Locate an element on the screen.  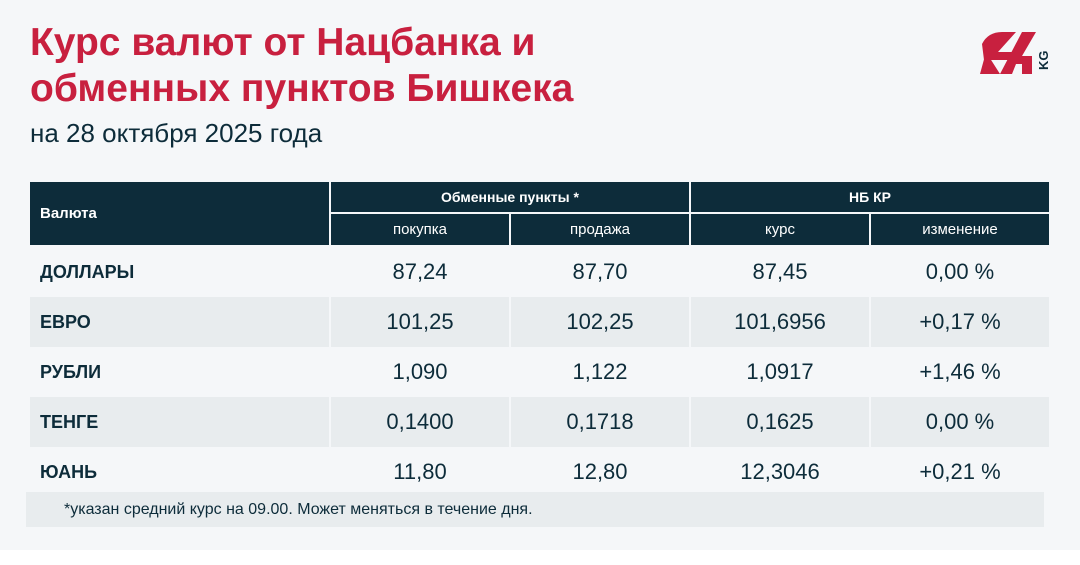
header-nbkr: НБ КР is located at coordinates (870, 197).